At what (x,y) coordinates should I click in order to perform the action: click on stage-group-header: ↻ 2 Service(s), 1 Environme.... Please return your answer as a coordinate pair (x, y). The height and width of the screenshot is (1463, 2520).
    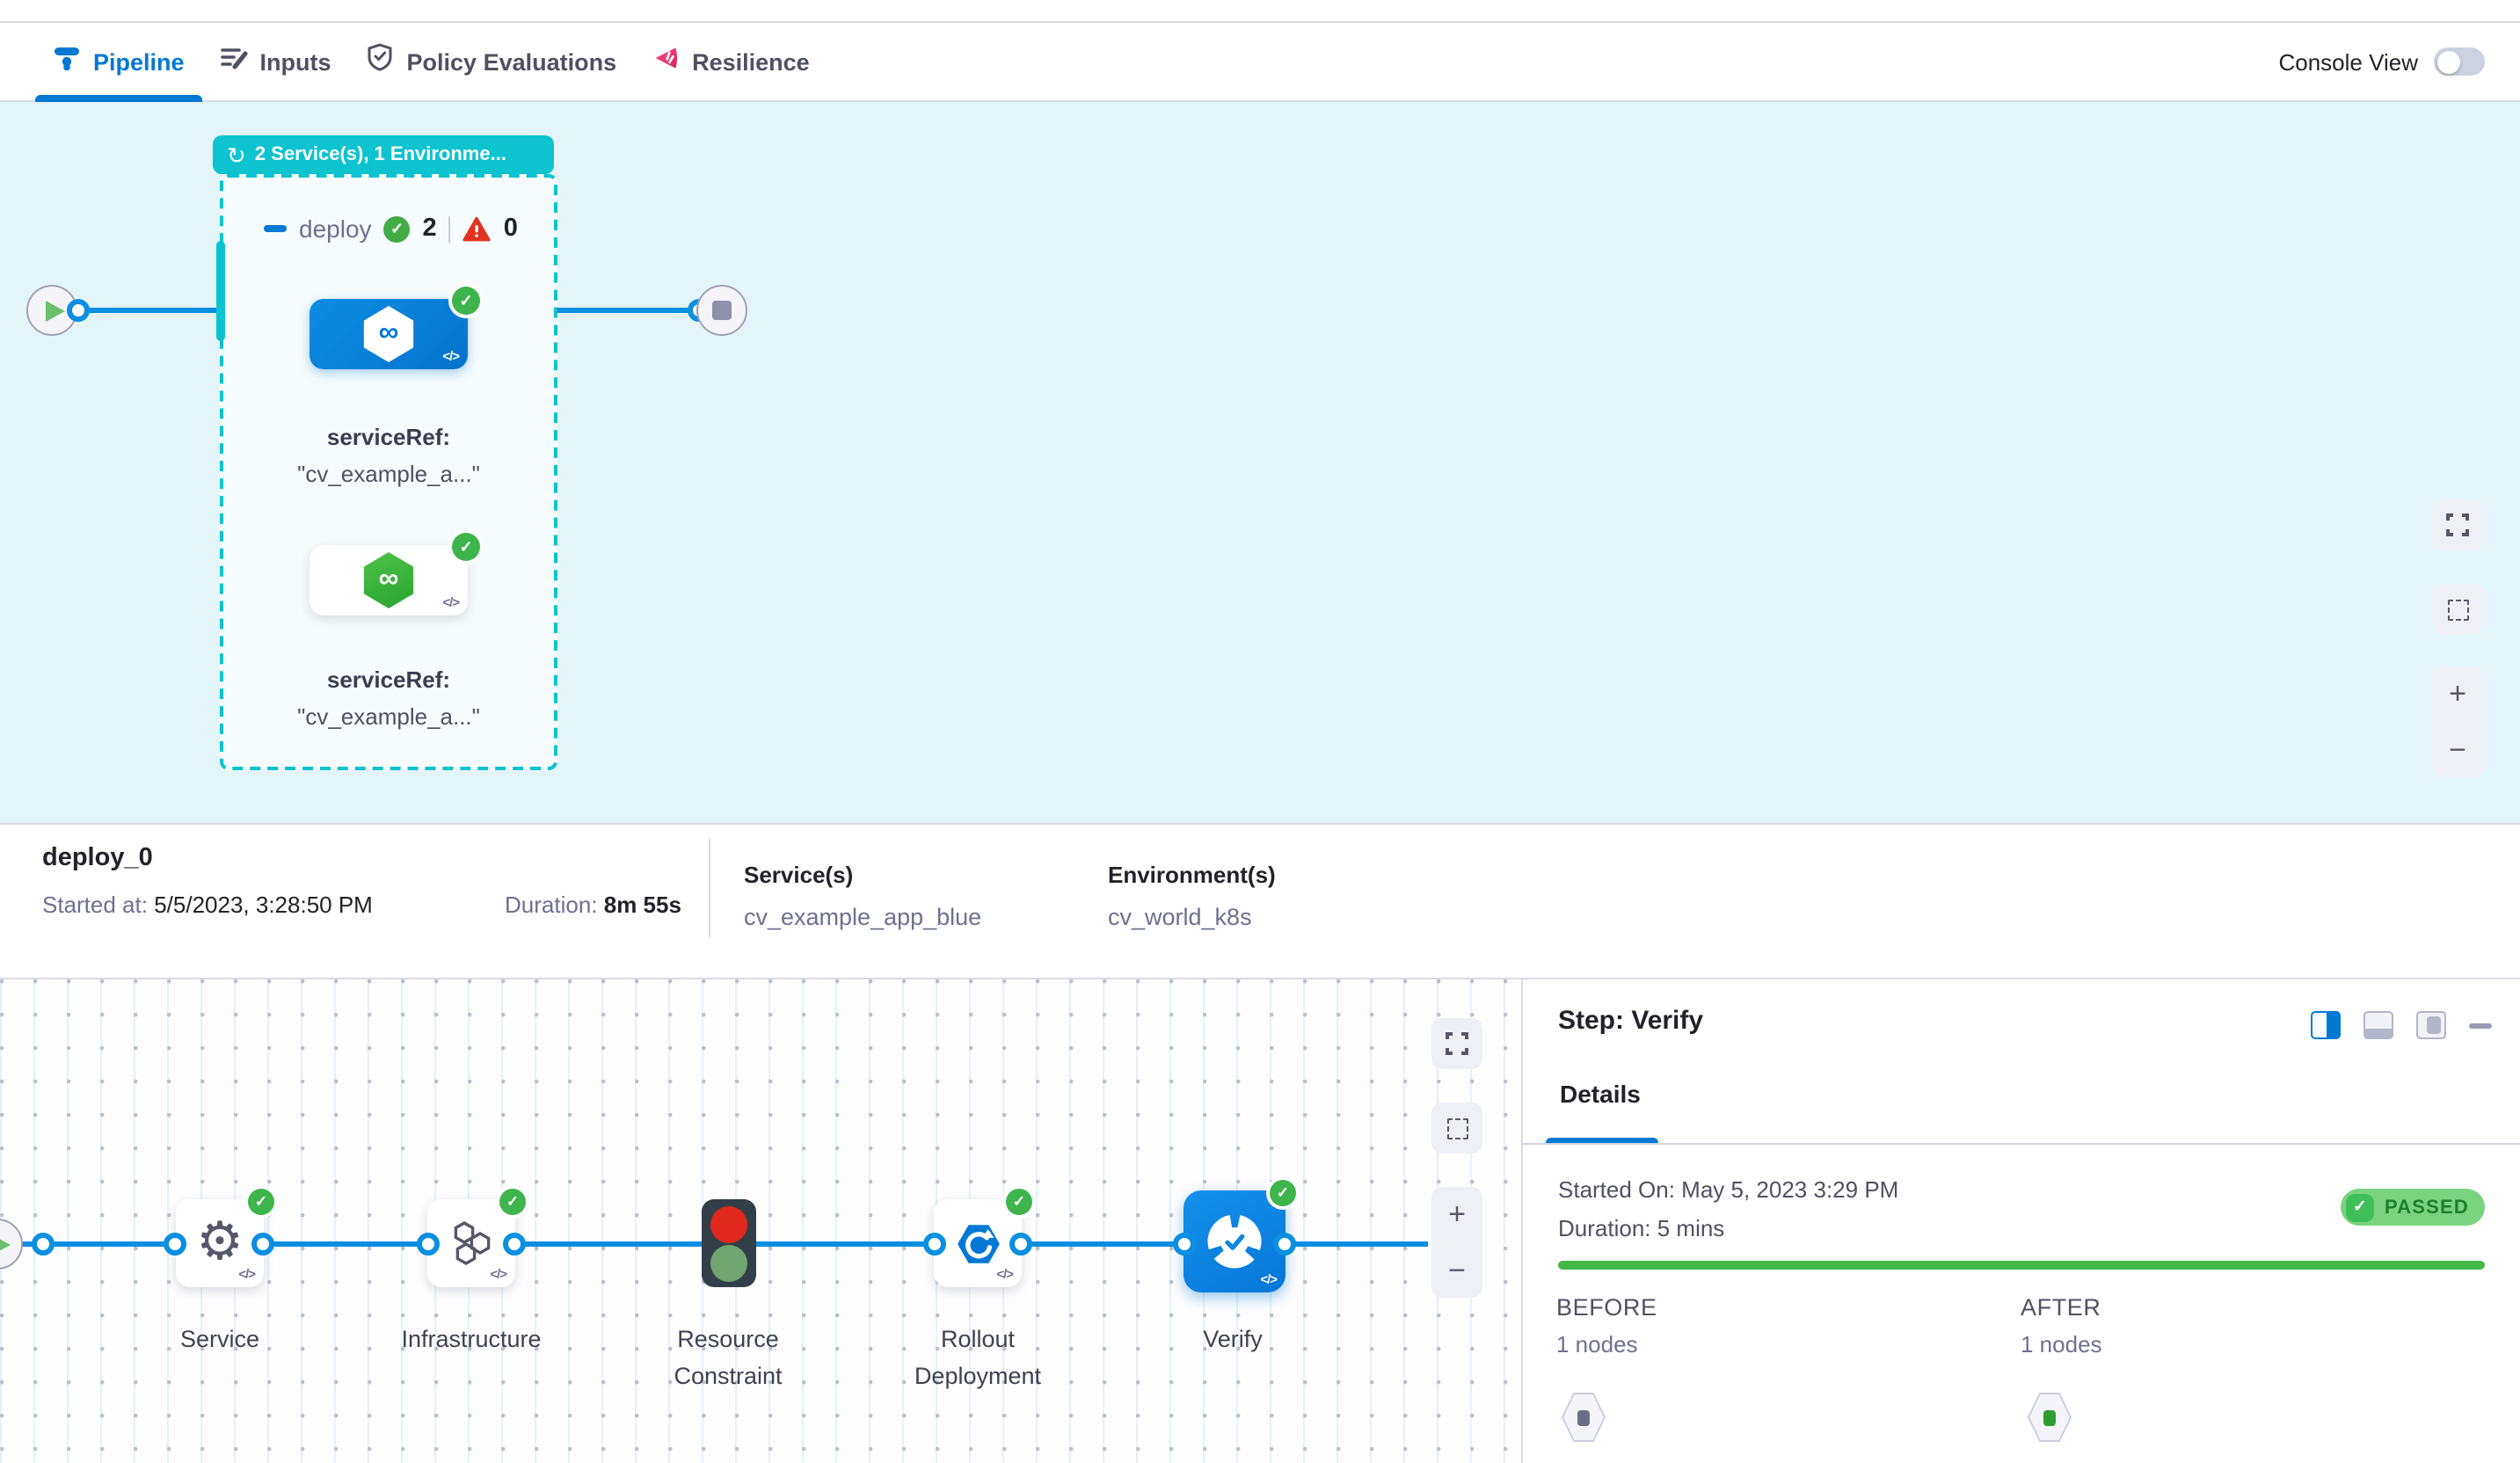
    Looking at the image, I should click on (383, 154).